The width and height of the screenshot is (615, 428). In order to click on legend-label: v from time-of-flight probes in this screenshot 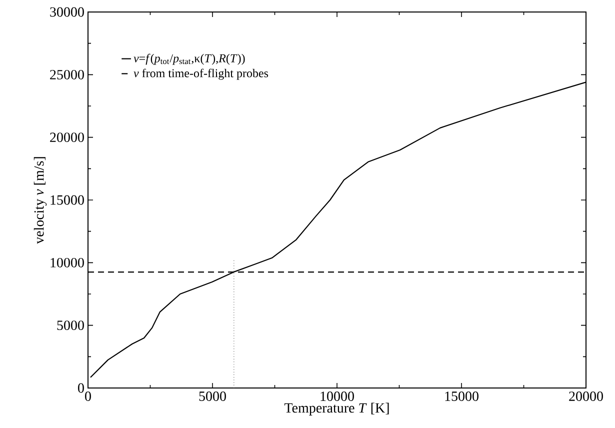, I will do `click(201, 74)`.